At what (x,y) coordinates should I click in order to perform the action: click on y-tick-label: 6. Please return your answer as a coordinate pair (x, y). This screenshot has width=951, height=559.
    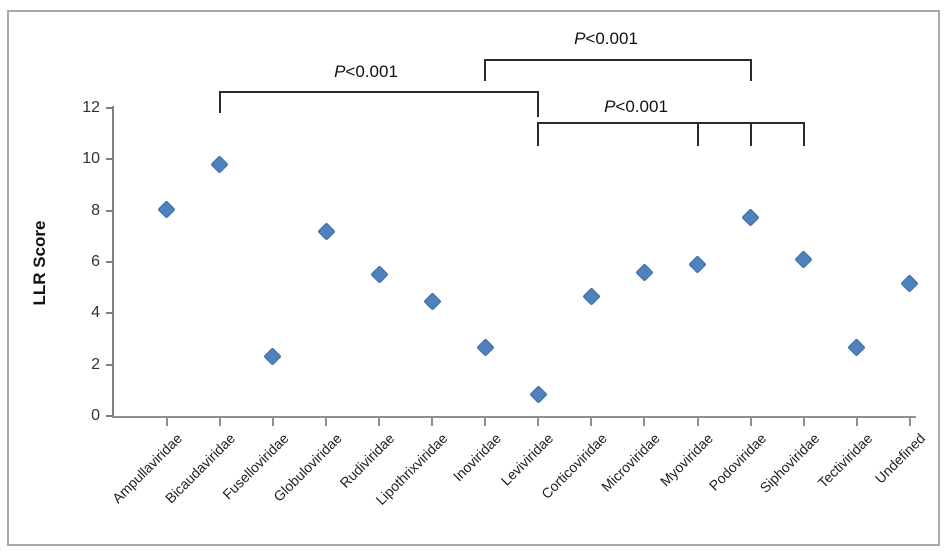
    Looking at the image, I should click on (95, 261).